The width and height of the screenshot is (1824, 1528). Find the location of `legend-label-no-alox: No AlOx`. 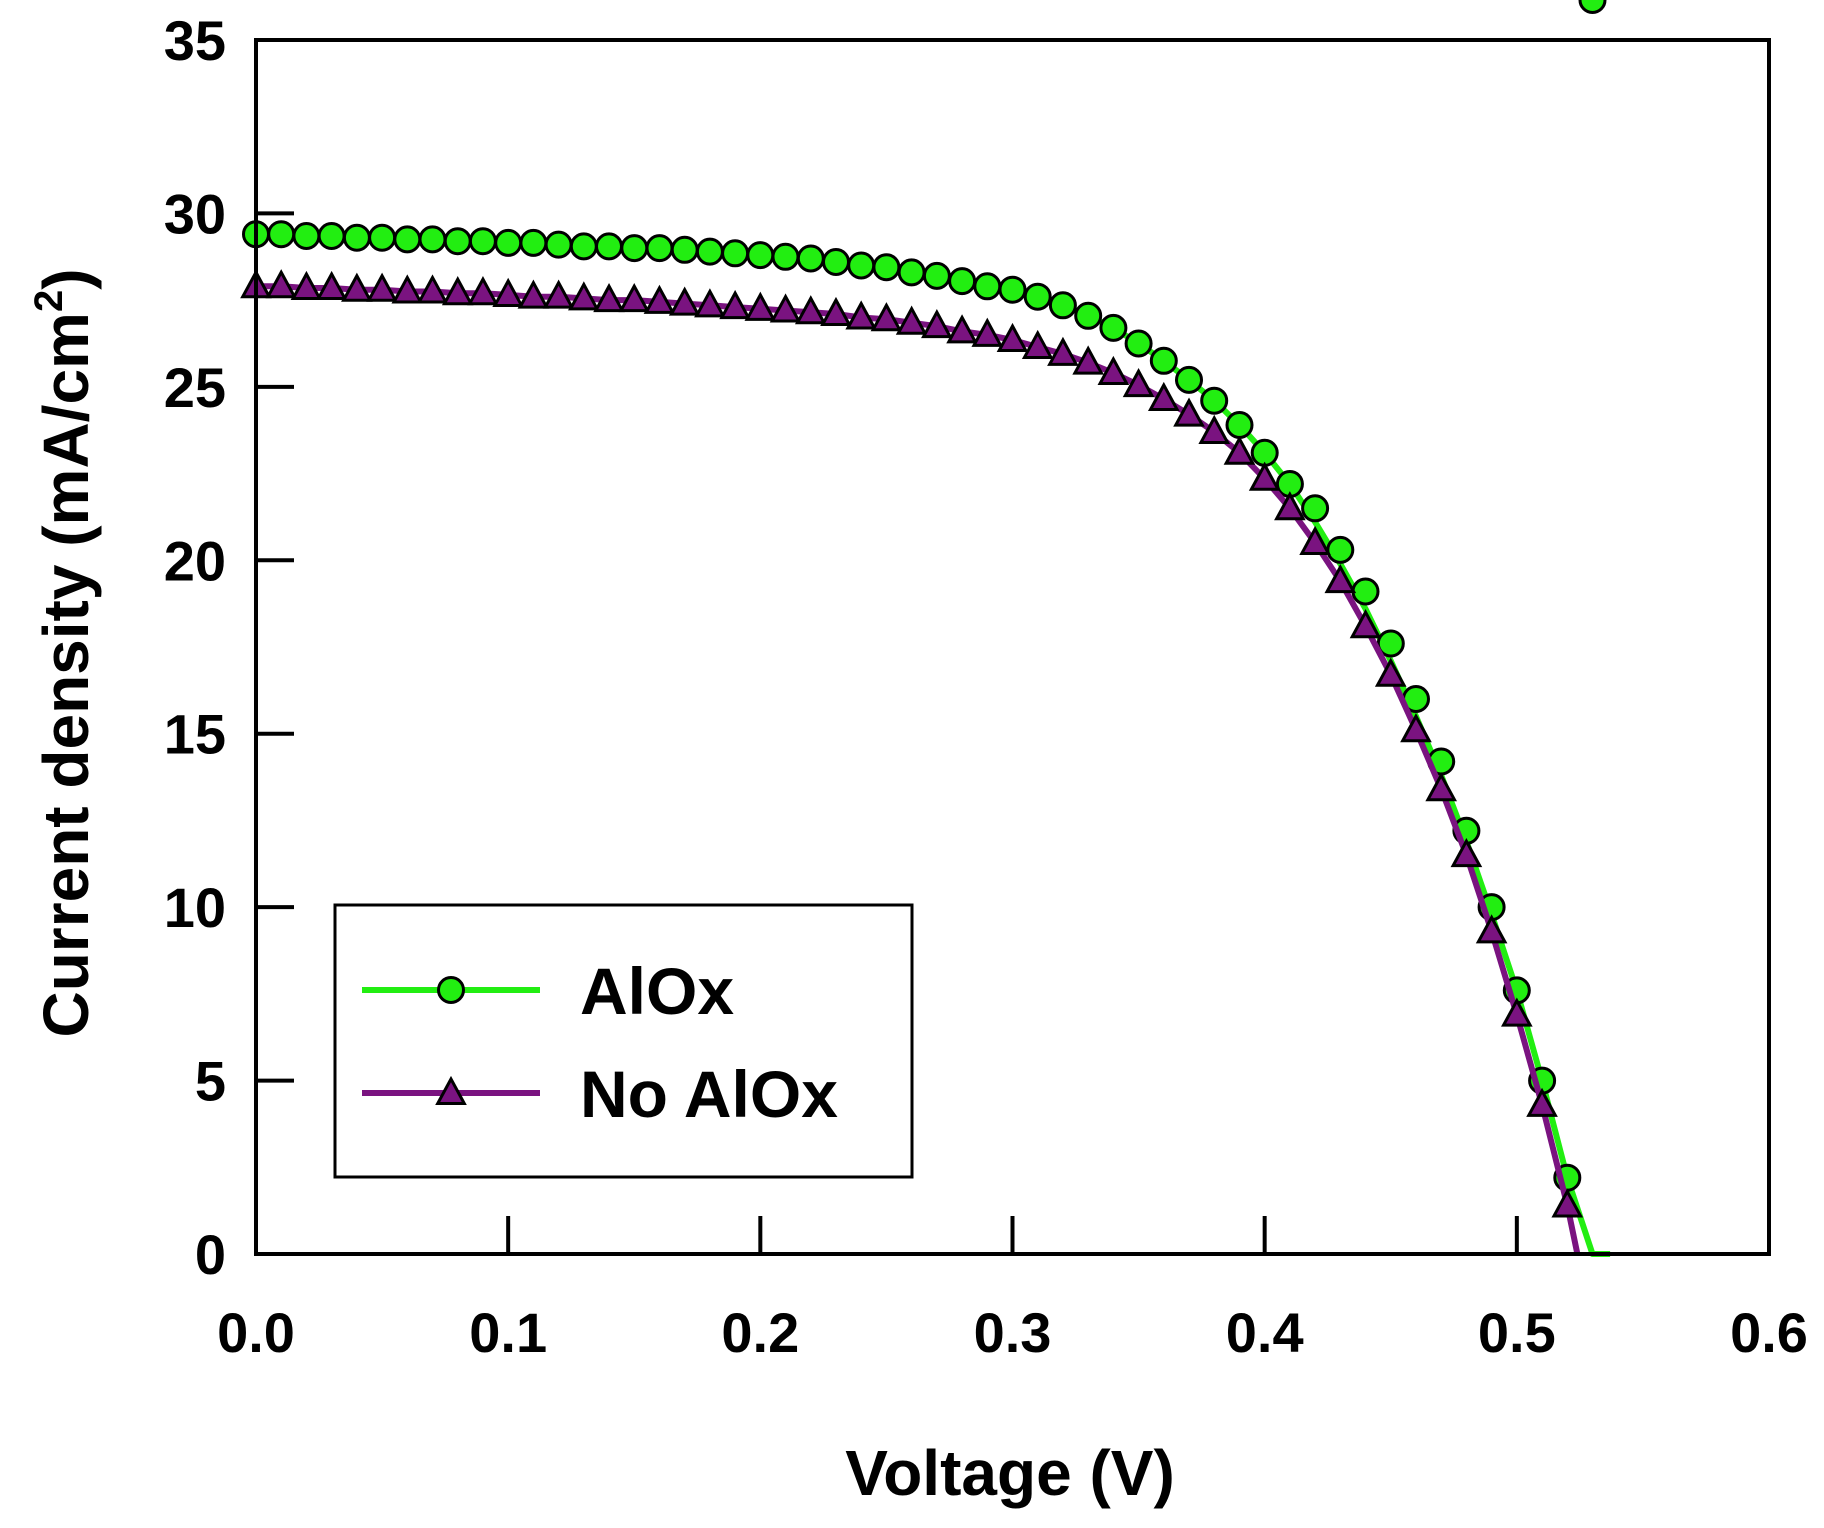

legend-label-no-alox: No AlOx is located at coordinates (709, 1094).